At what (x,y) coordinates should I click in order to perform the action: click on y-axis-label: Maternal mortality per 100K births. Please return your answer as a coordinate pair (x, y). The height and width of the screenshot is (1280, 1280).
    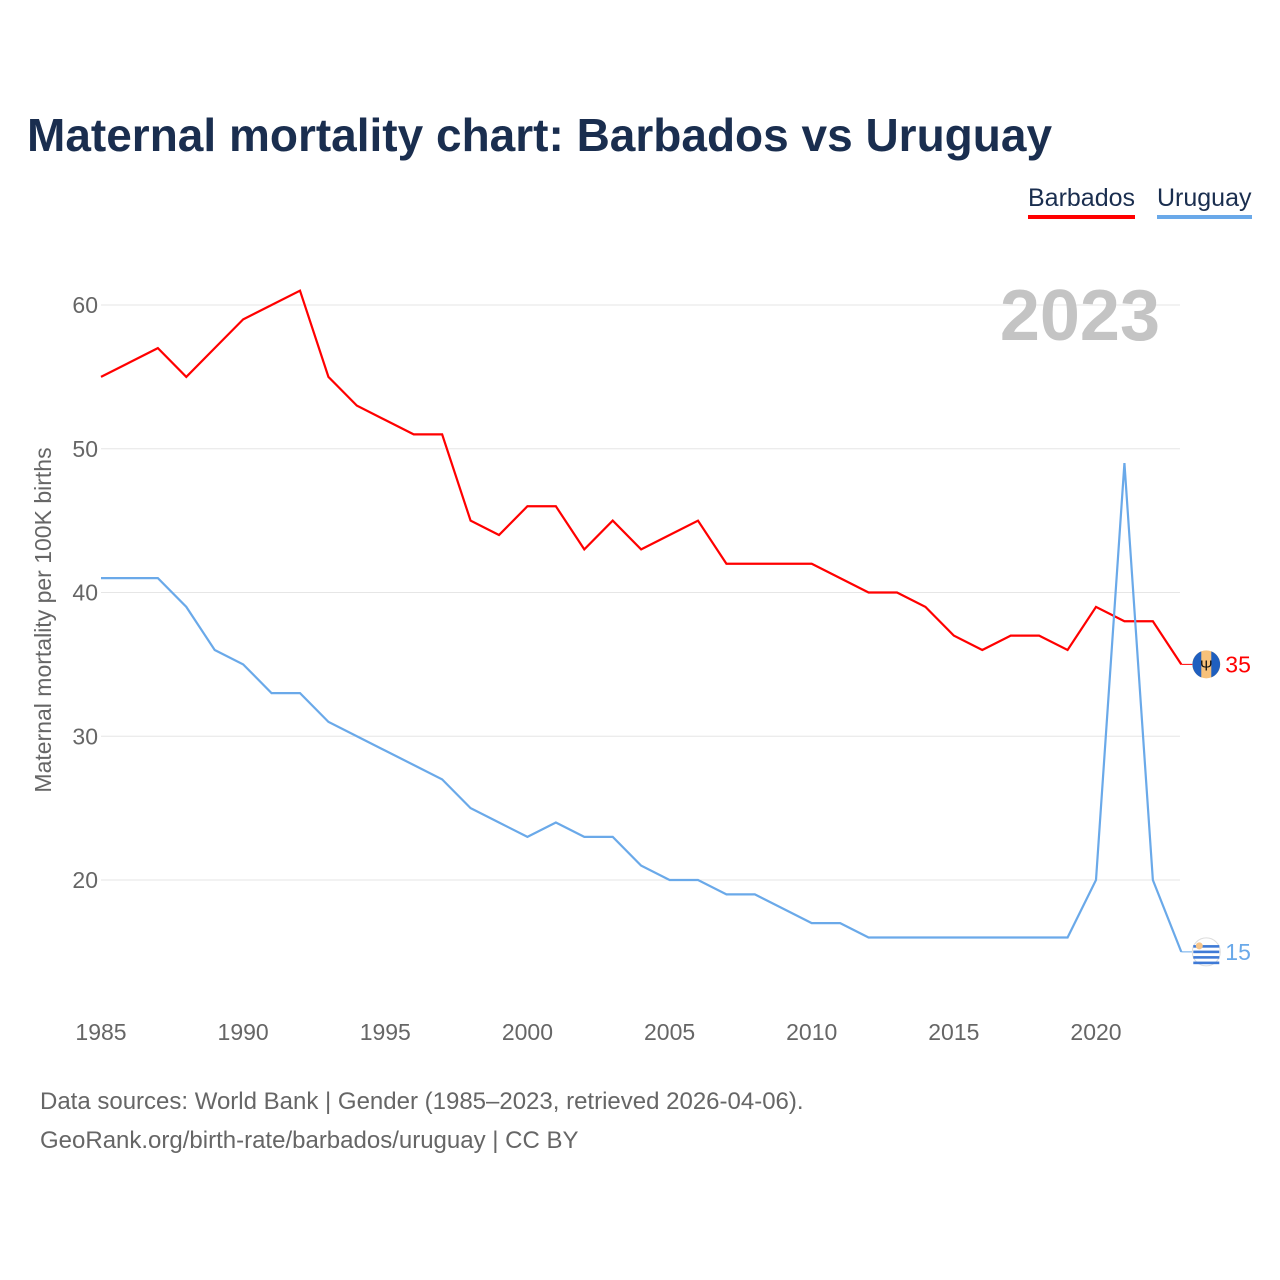
    Looking at the image, I should click on (43, 619).